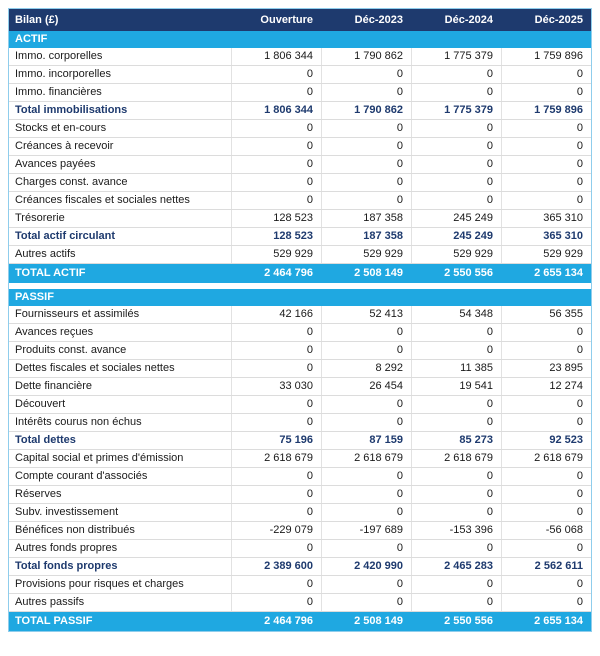 Image resolution: width=600 pixels, height=656 pixels. Describe the element at coordinates (300, 495) in the screenshot. I see `table-row: Réserves 0 0 0 0` at that location.